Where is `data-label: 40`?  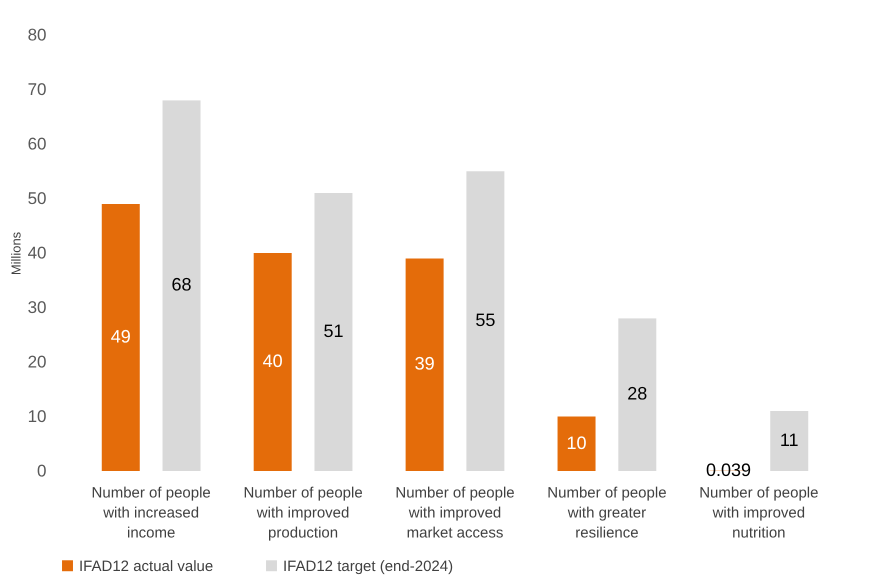
data-label: 40 is located at coordinates (272, 361).